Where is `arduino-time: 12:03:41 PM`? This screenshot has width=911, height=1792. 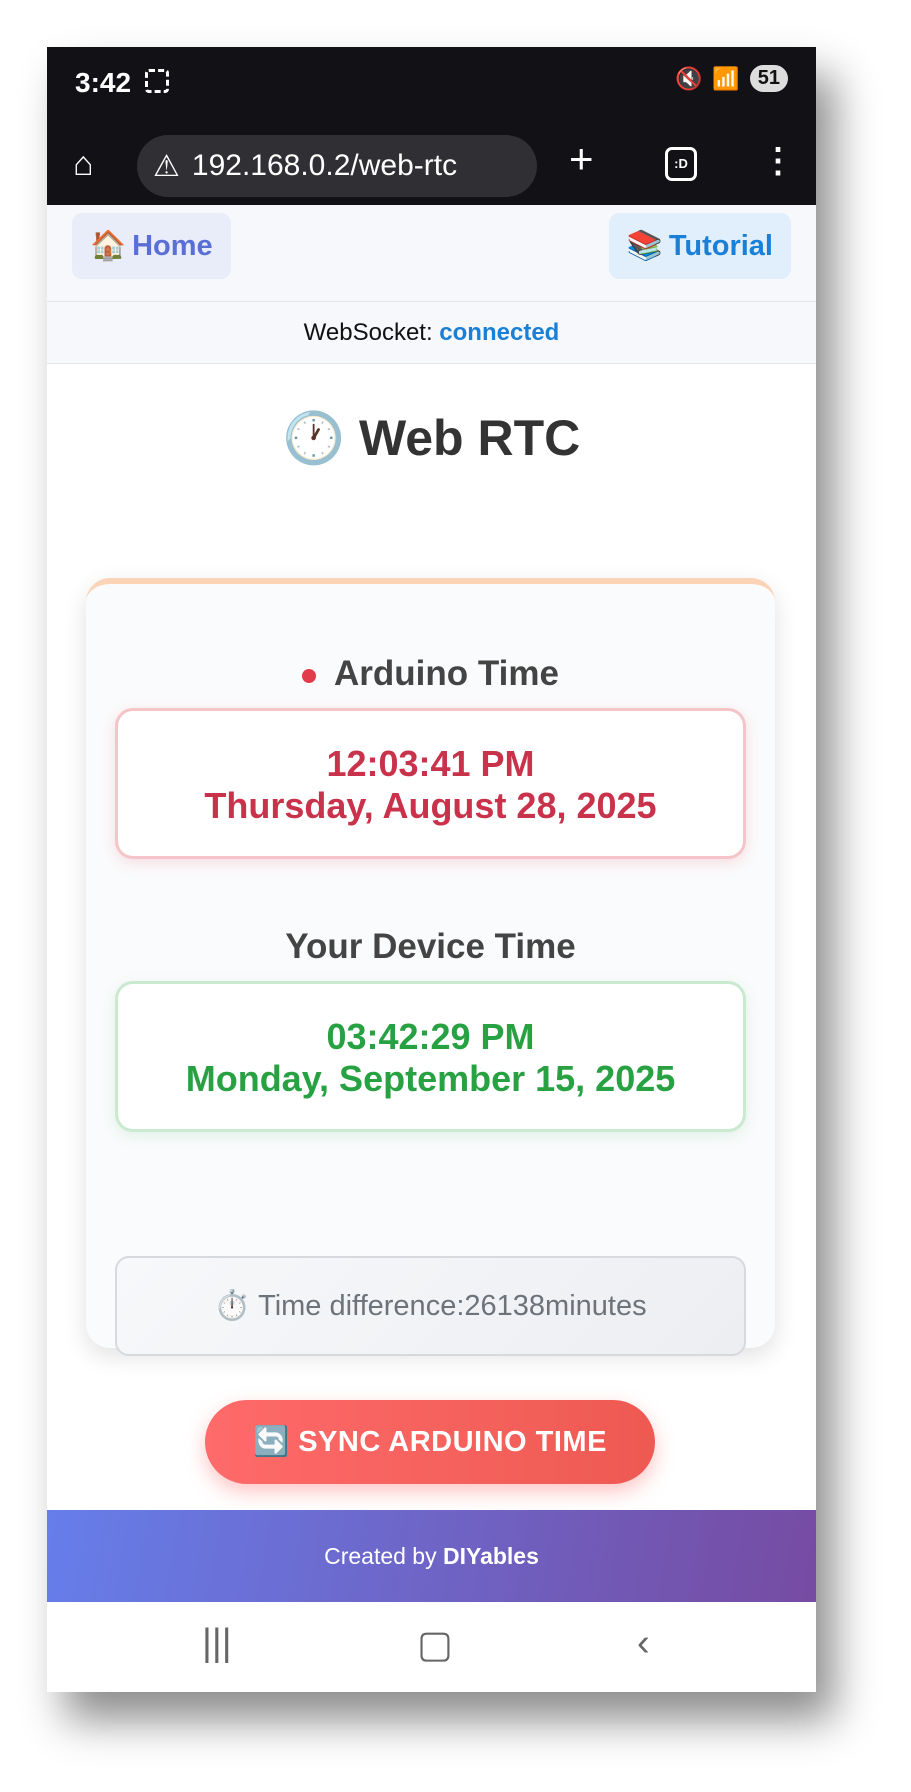 arduino-time: 12:03:41 PM is located at coordinates (430, 763).